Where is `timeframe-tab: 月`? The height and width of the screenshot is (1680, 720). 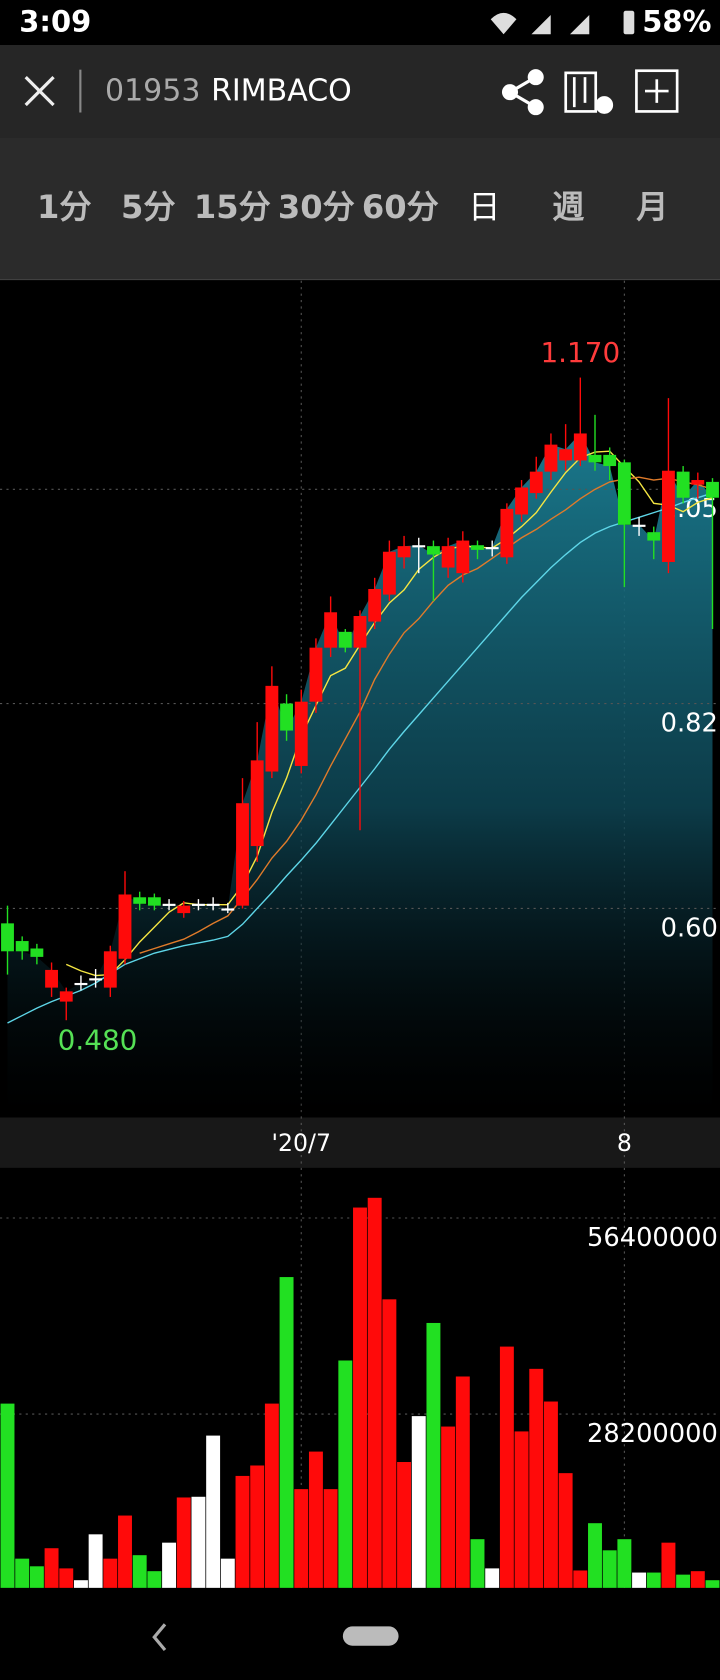
timeframe-tab: 月 is located at coordinates (652, 207).